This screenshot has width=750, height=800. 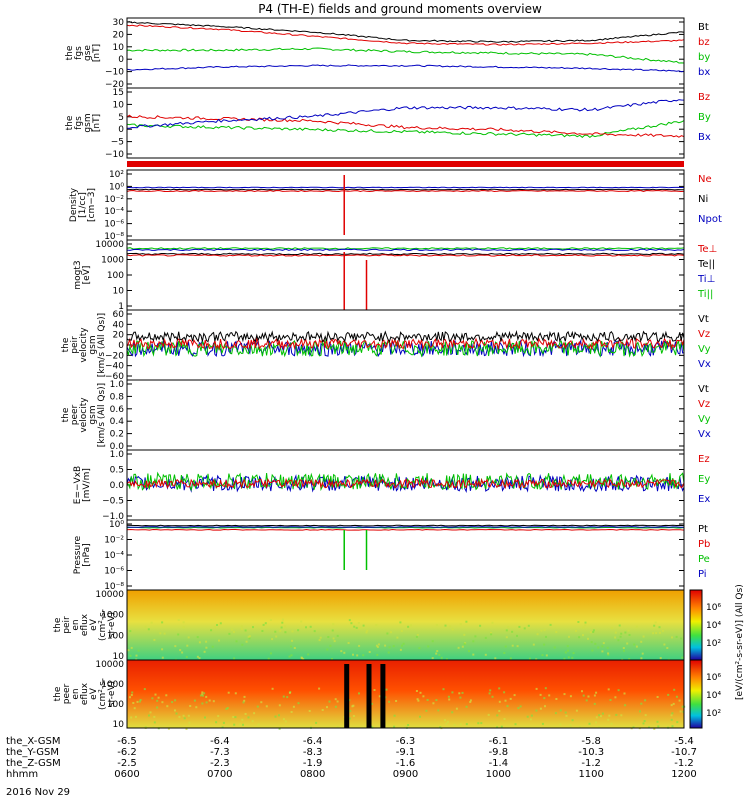 What do you see at coordinates (85, 625) in the screenshot?
I see `panel-ylabel: thepeirenefluxeV(cm²-s-sr-eV)` at bounding box center [85, 625].